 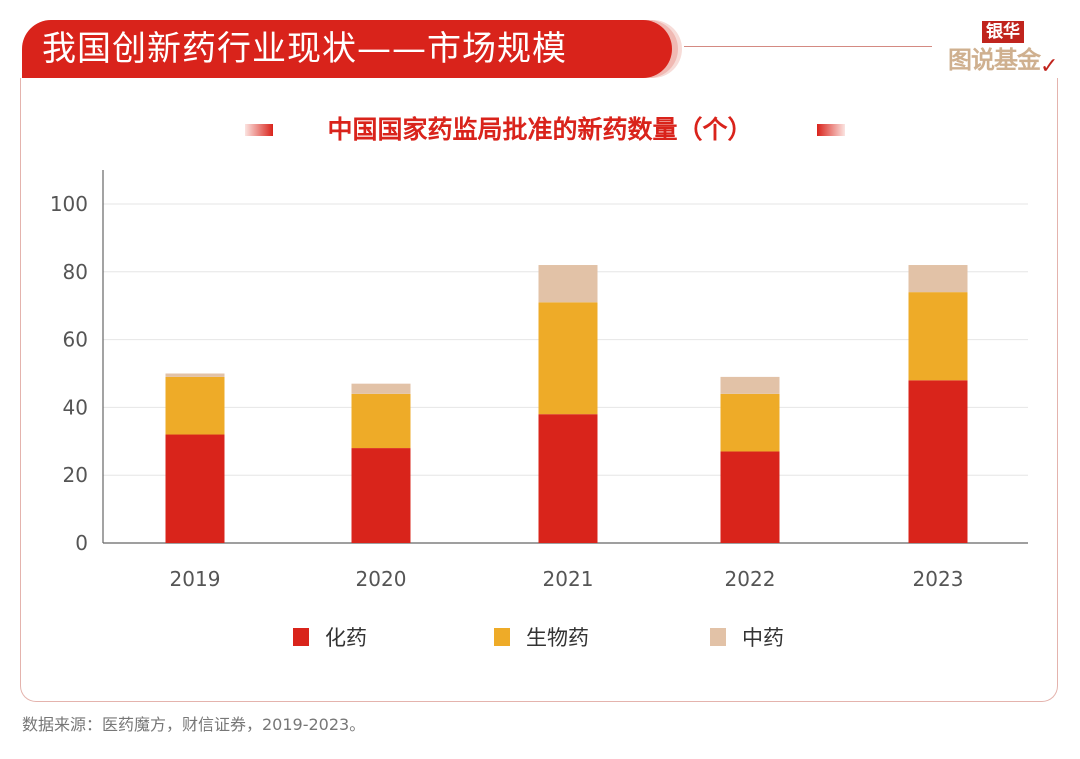 I want to click on legend-item: 化药, so click(x=330, y=637).